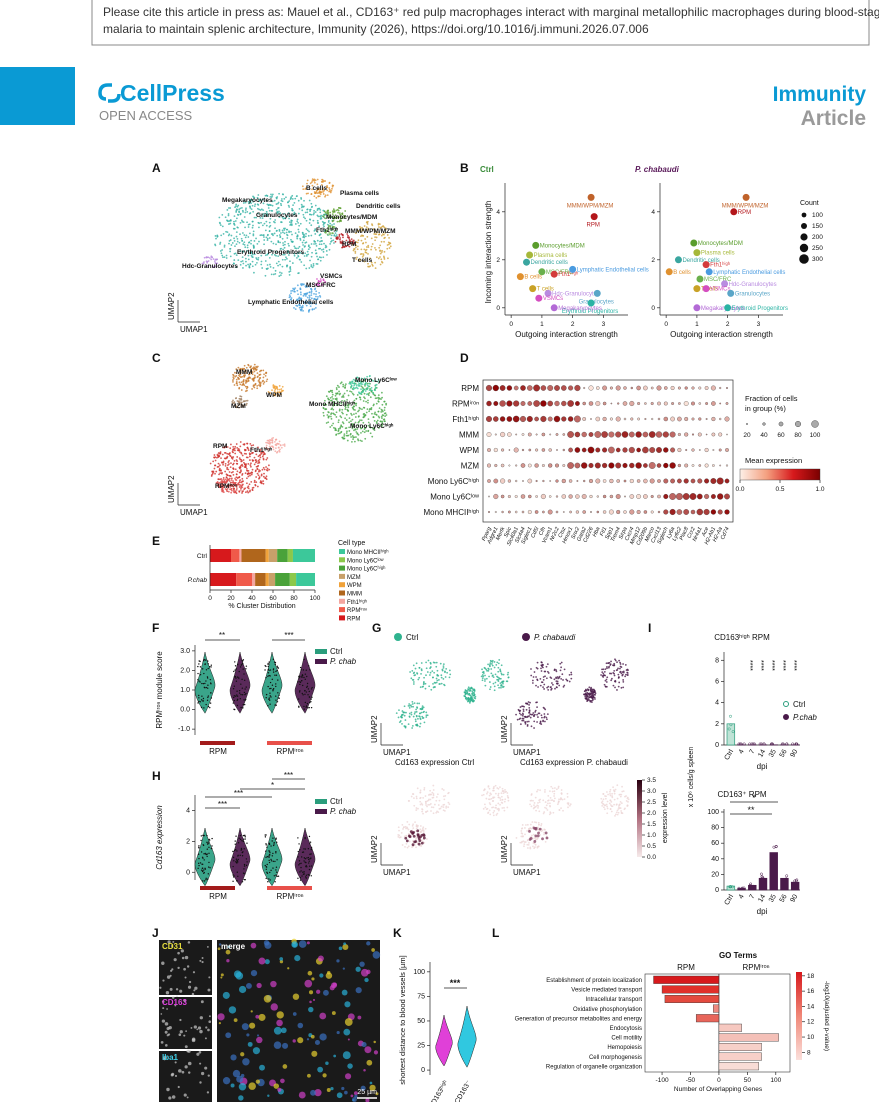  What do you see at coordinates (723, 309) in the screenshot?
I see `point-label: Megakaryocytes` at bounding box center [723, 309].